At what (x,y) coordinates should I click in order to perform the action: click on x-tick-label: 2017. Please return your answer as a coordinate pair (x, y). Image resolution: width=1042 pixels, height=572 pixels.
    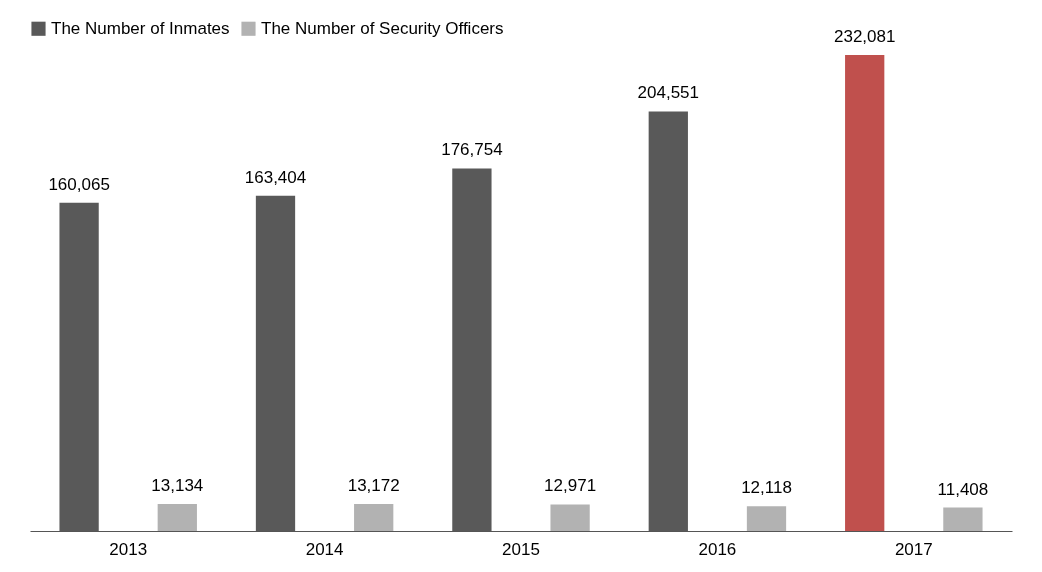
    Looking at the image, I should click on (913, 549).